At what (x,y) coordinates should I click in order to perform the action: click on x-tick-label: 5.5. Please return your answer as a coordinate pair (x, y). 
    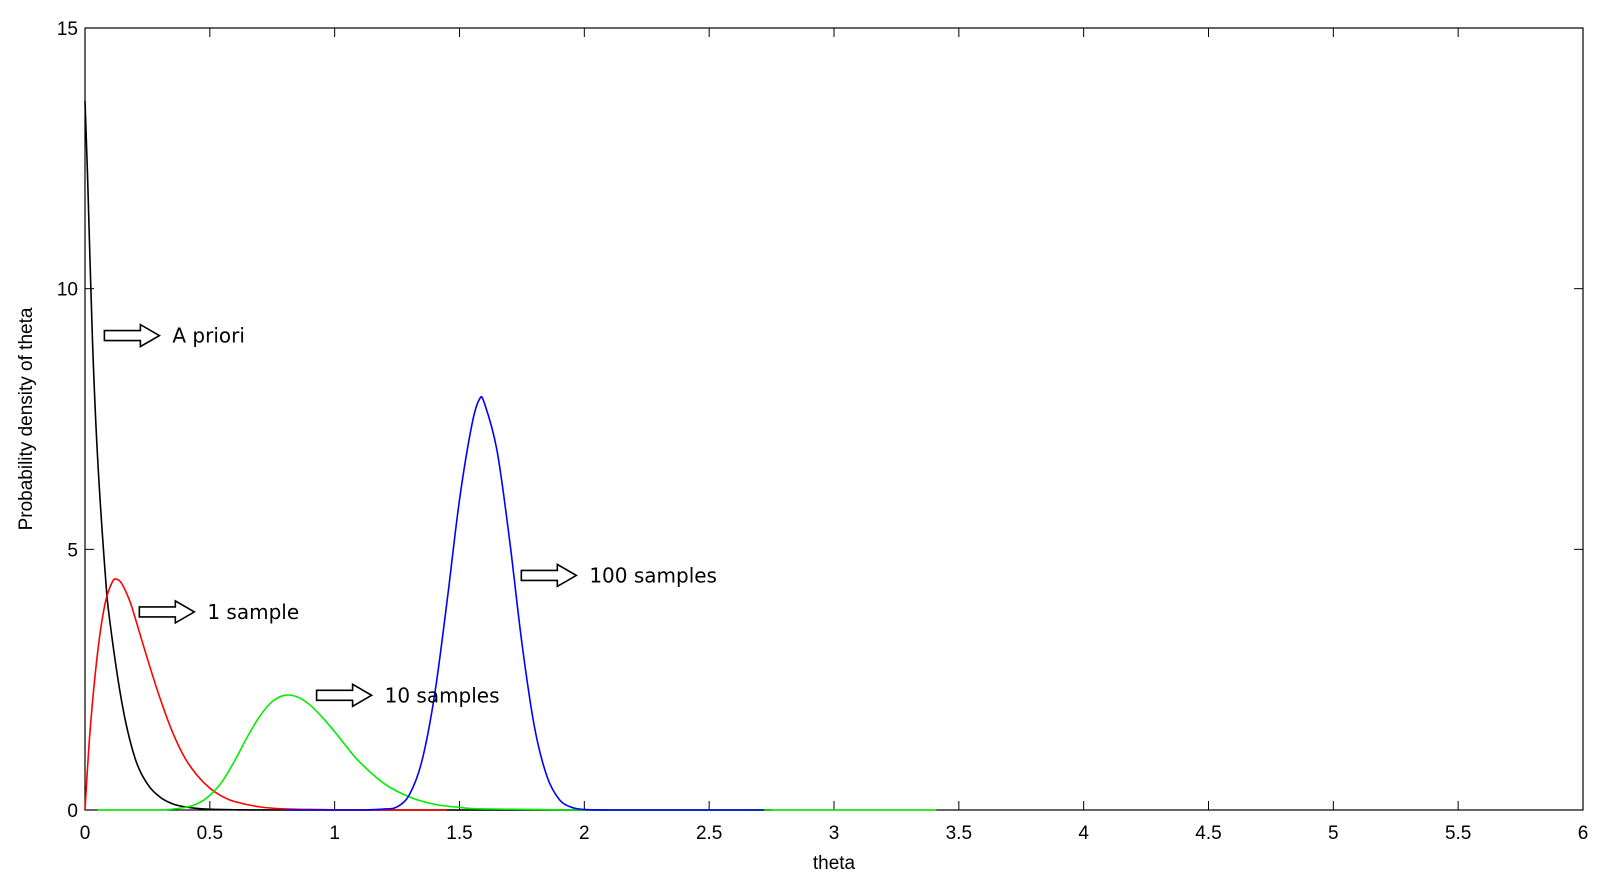
    Looking at the image, I should click on (1458, 833).